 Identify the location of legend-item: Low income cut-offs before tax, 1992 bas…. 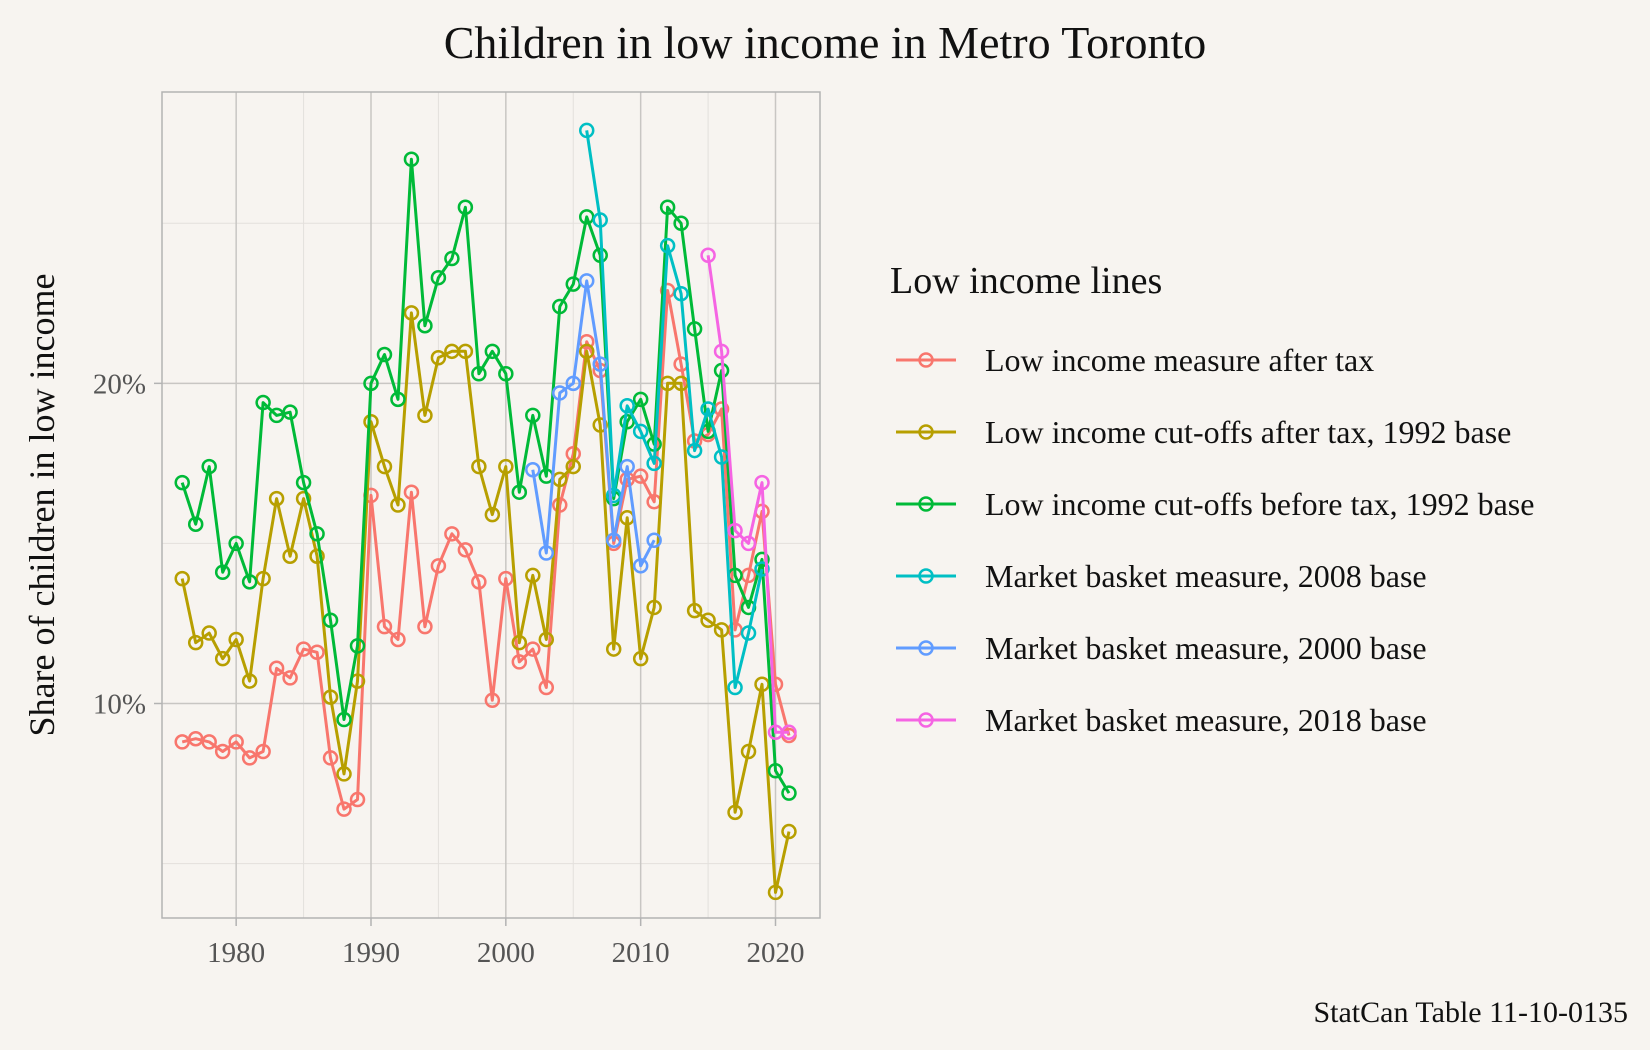
(1215, 504).